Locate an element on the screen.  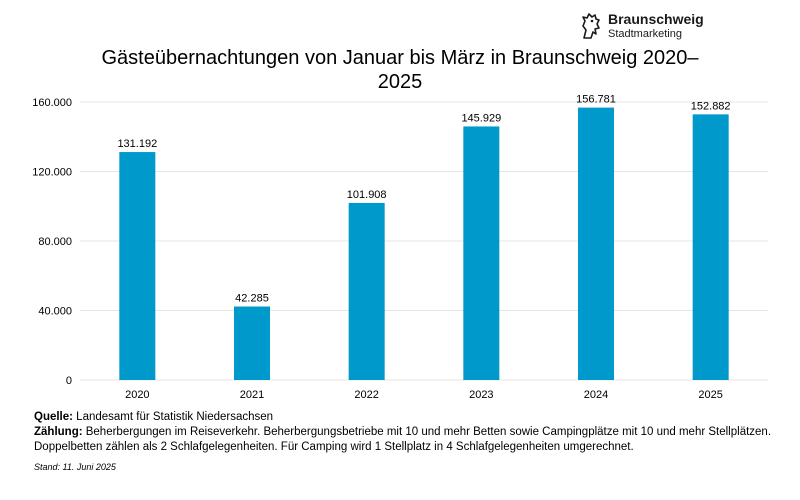
count-label: Zählung: is located at coordinates (58, 432).